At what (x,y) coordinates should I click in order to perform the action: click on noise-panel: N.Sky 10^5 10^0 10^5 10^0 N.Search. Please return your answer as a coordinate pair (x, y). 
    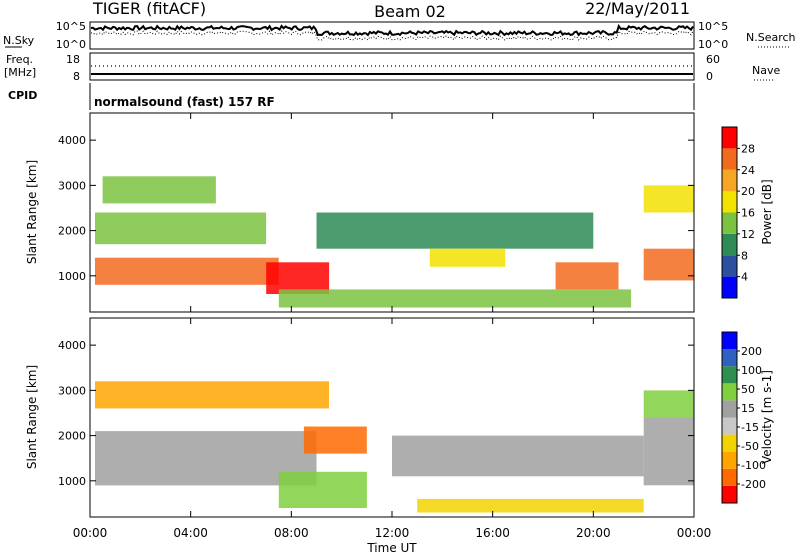
    Looking at the image, I should click on (399, 35).